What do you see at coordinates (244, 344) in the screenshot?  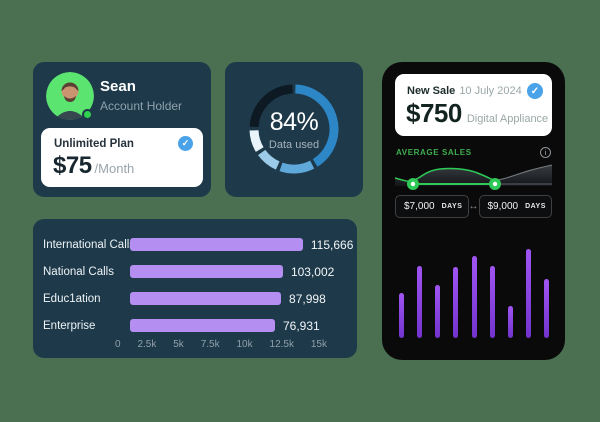 I see `x-axis-tick: 10k` at bounding box center [244, 344].